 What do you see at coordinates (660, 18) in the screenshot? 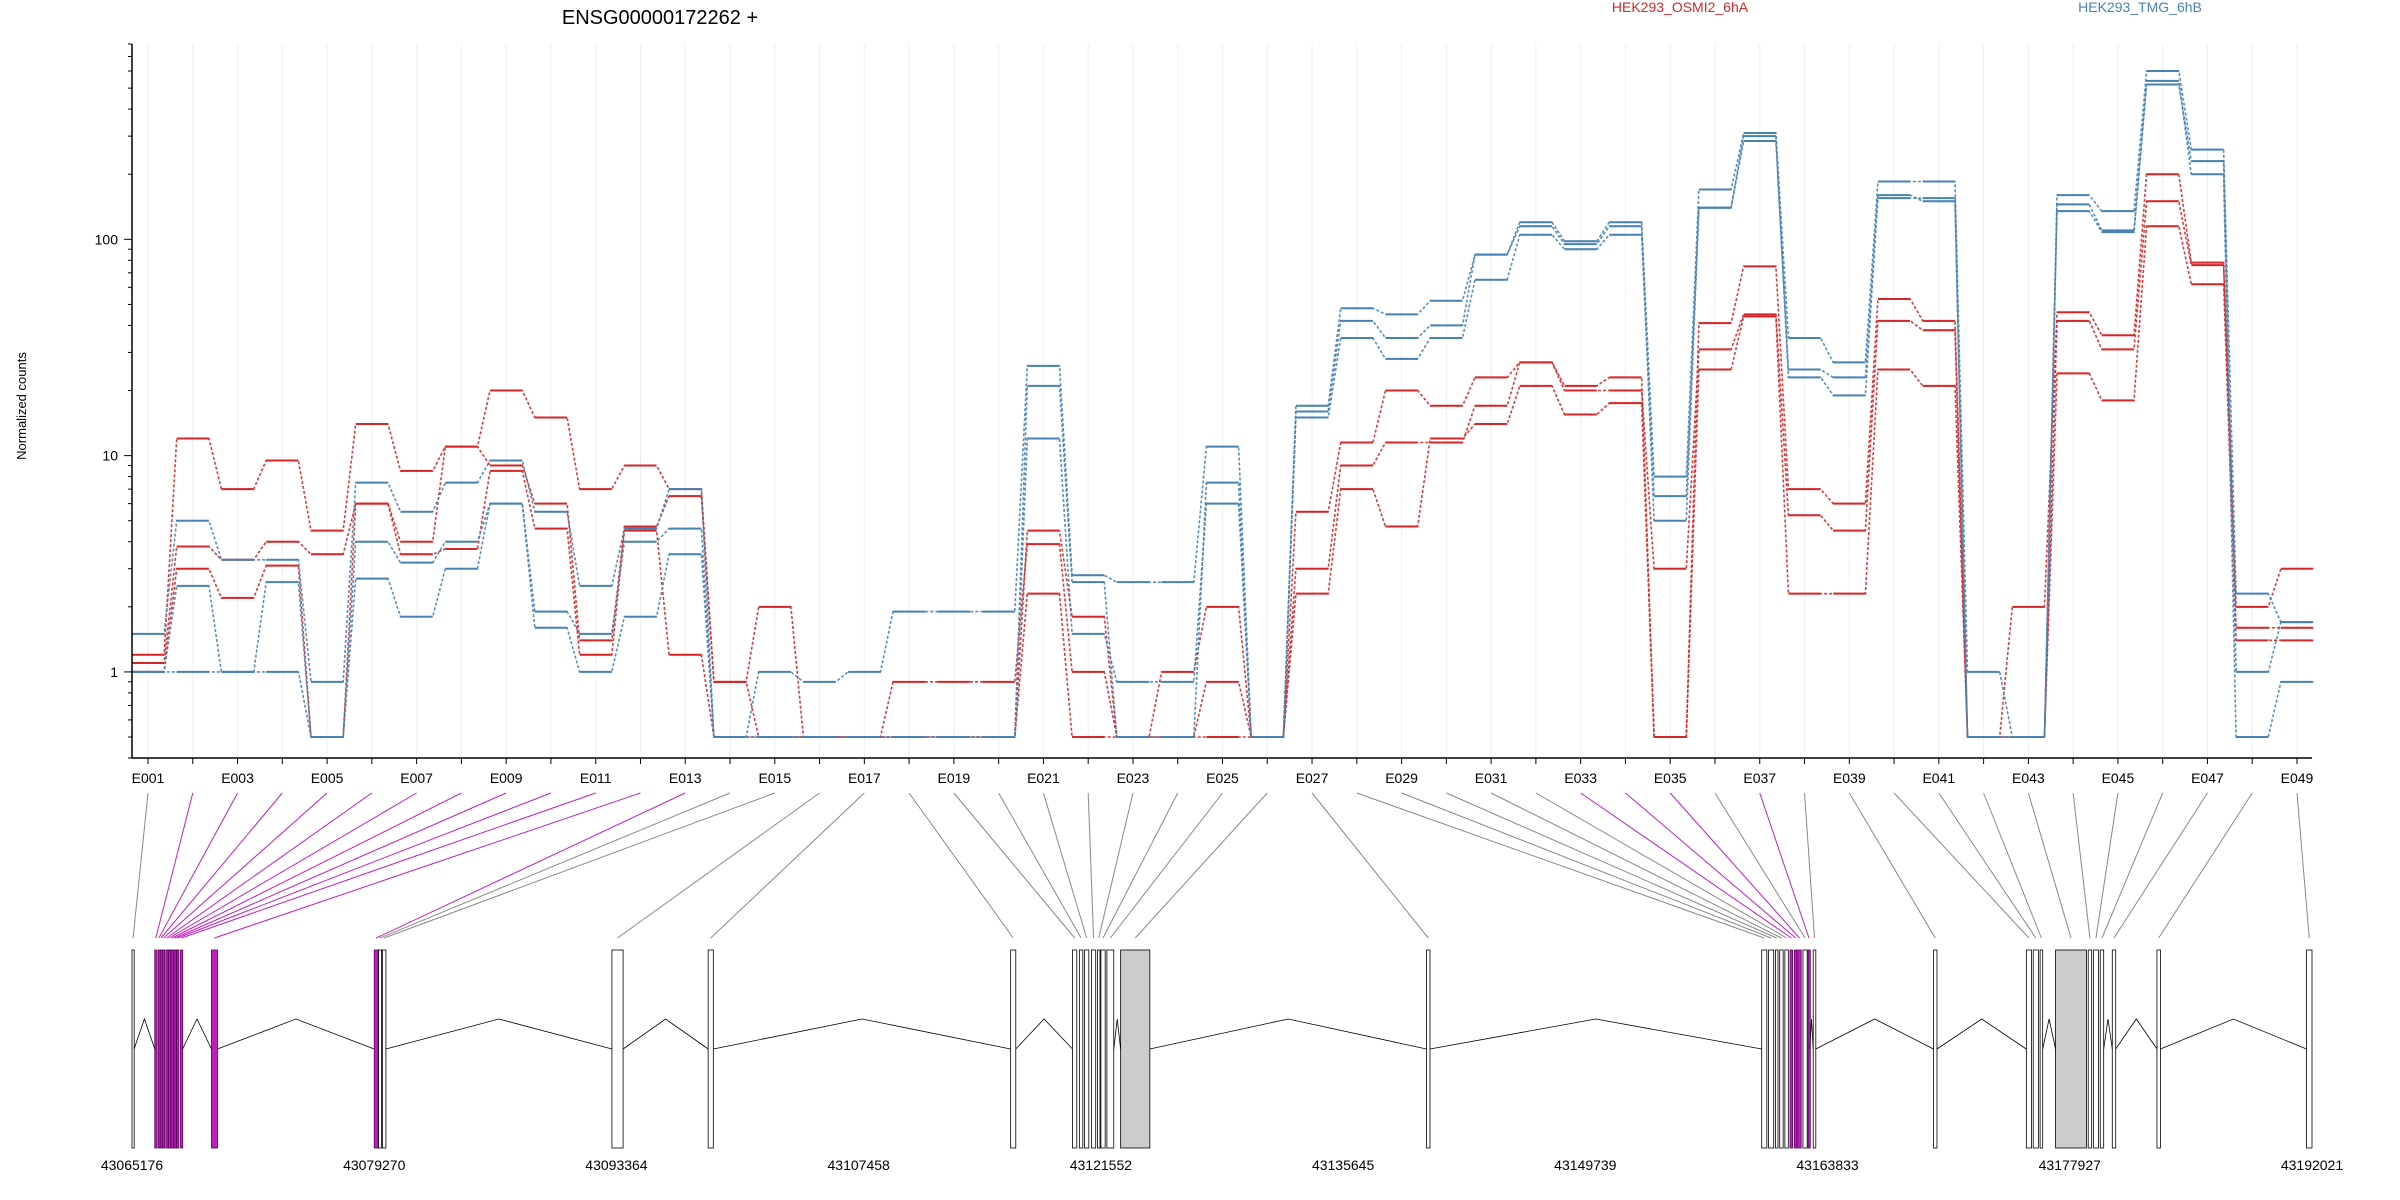
I see `chart-title: ENSG00000172262 +` at bounding box center [660, 18].